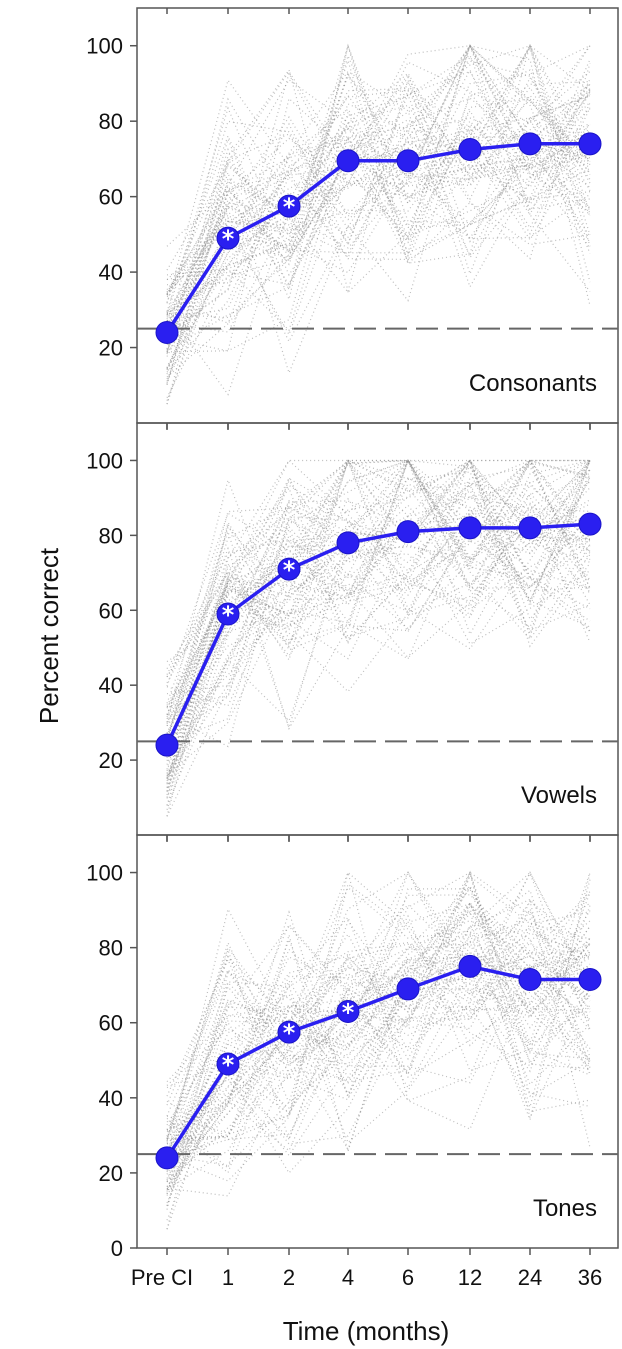 This screenshot has width=622, height=1349. What do you see at coordinates (104, 46) in the screenshot?
I see `y-tick-label: 100` at bounding box center [104, 46].